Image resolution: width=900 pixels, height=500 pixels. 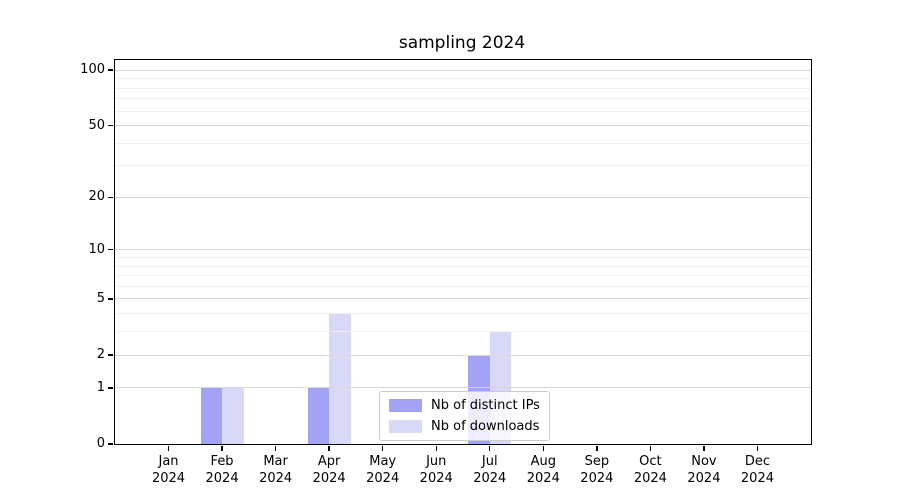 What do you see at coordinates (489, 470) in the screenshot?
I see `x-axis-tick-label: Jul 2024` at bounding box center [489, 470].